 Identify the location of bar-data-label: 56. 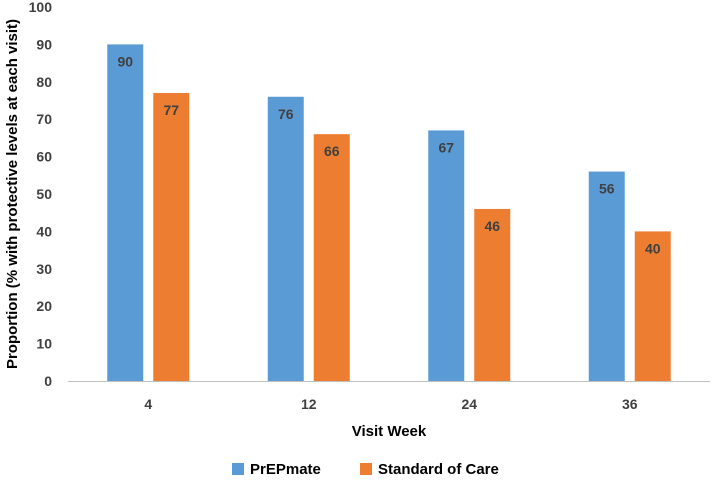
(607, 189).